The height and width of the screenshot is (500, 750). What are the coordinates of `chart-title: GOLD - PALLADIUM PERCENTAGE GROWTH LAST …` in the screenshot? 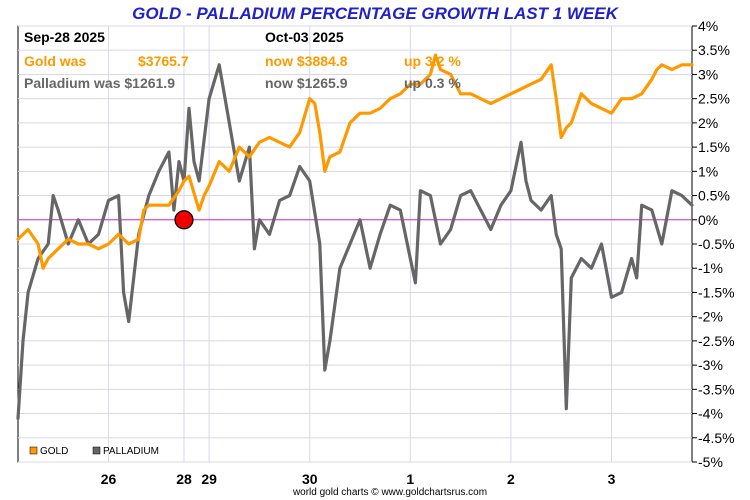 It's located at (375, 13).